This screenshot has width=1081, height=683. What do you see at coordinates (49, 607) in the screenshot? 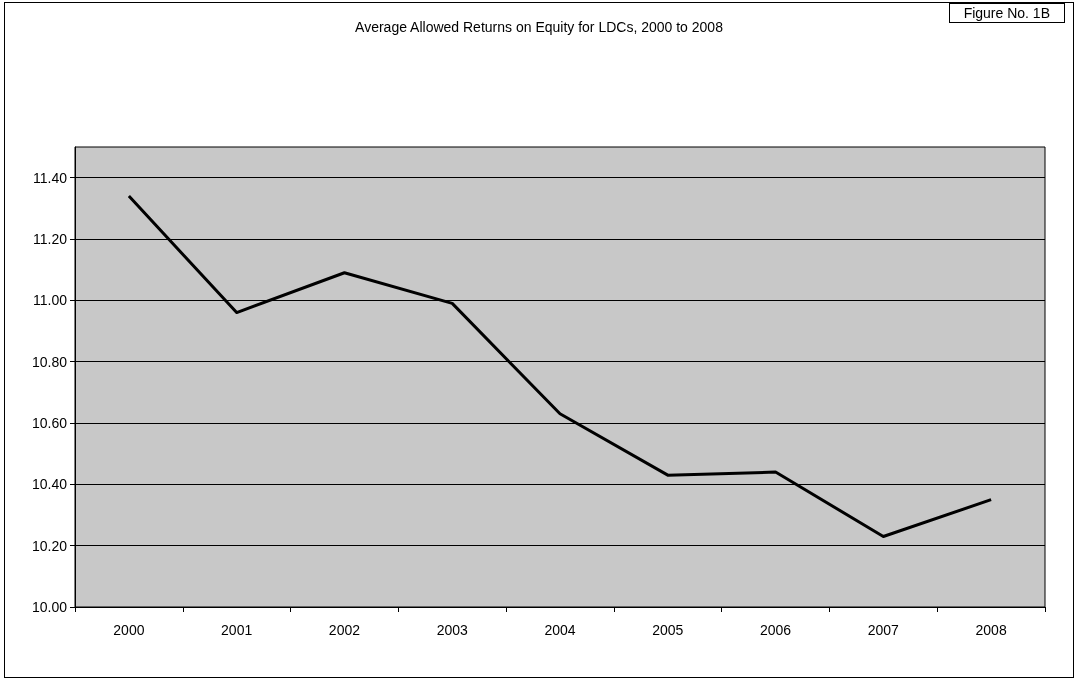
I see `y-tick-label: 10.00` at bounding box center [49, 607].